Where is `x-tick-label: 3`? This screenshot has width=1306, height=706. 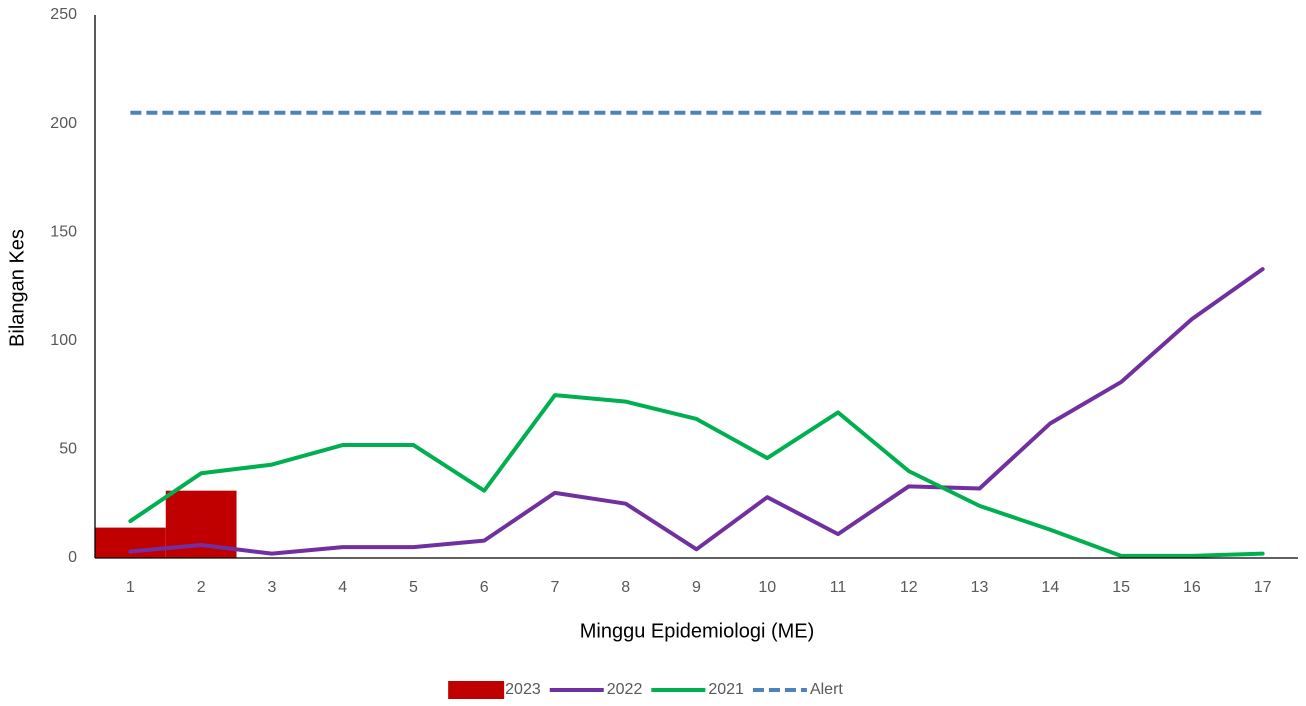 x-tick-label: 3 is located at coordinates (271, 587).